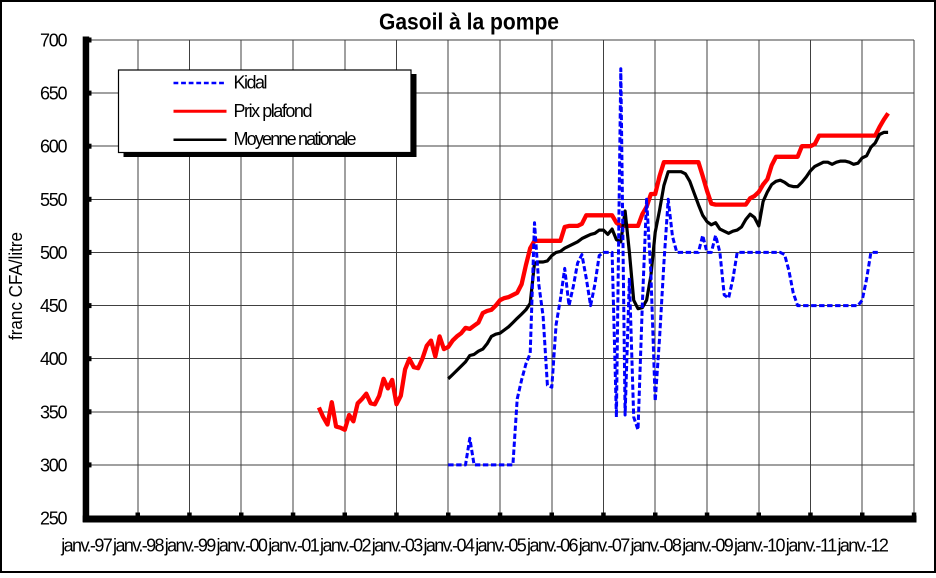  What do you see at coordinates (16, 286) in the screenshot?
I see `svg-text: franc CFA/litre` at bounding box center [16, 286].